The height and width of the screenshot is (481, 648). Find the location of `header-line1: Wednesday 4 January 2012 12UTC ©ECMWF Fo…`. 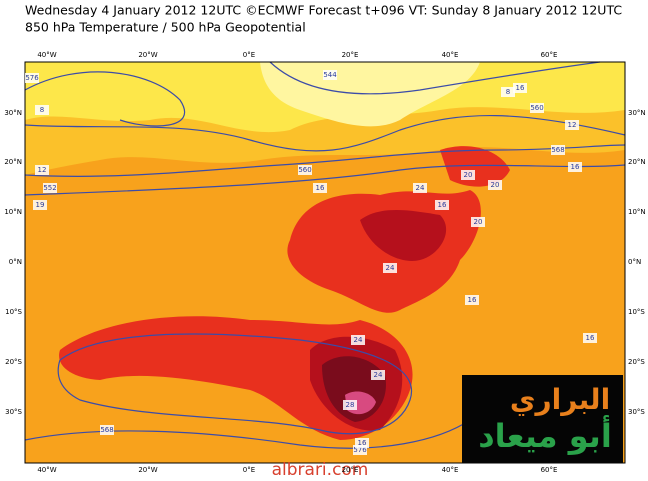

header-line1: Wednesday 4 January 2012 12UTC ©ECMWF Fo… is located at coordinates (323, 10).